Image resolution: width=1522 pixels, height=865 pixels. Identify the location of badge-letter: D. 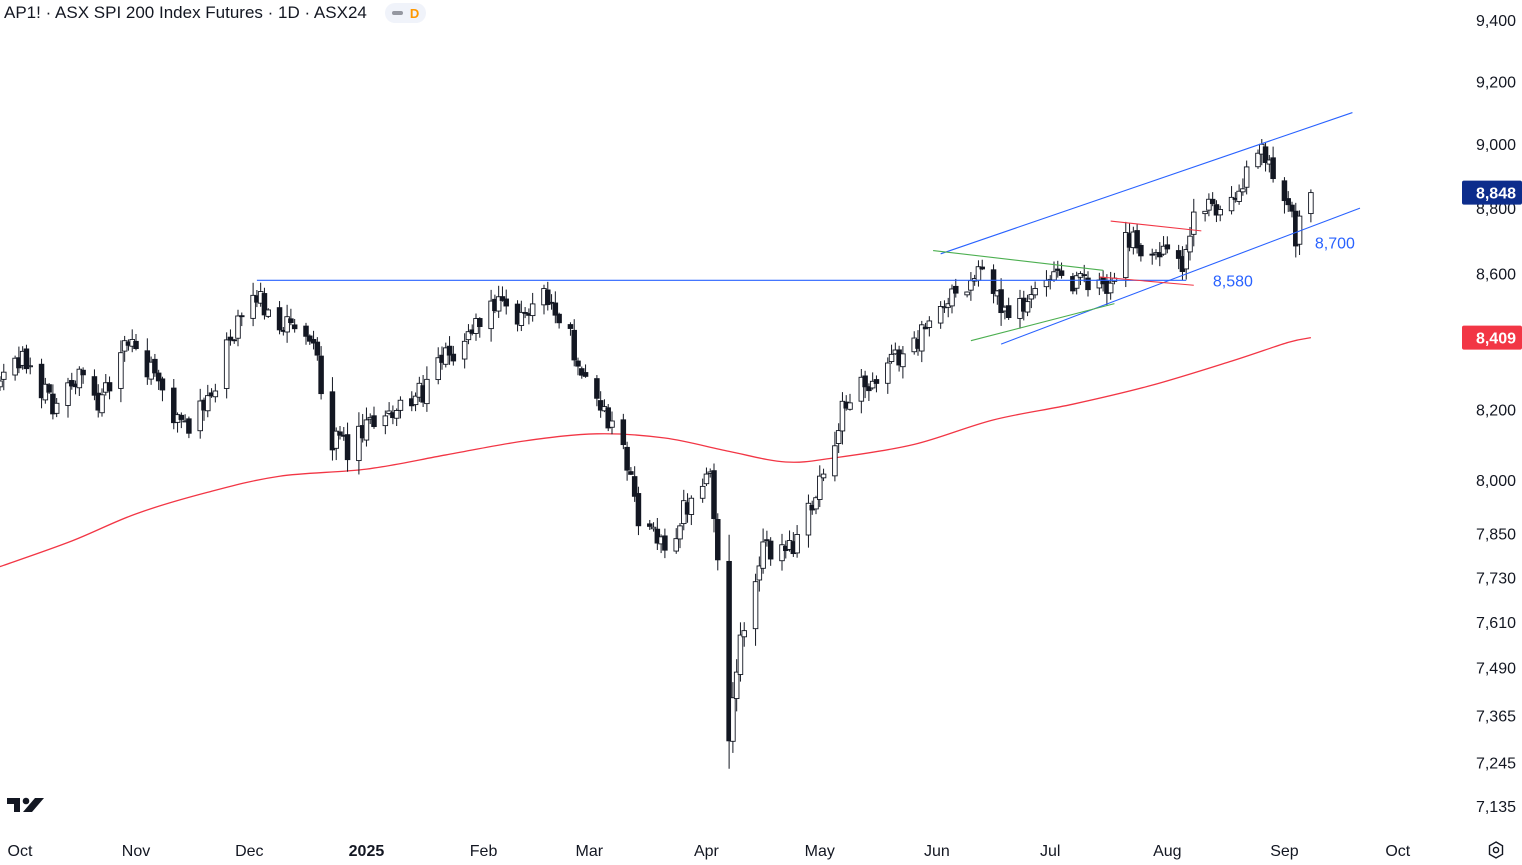
(414, 13).